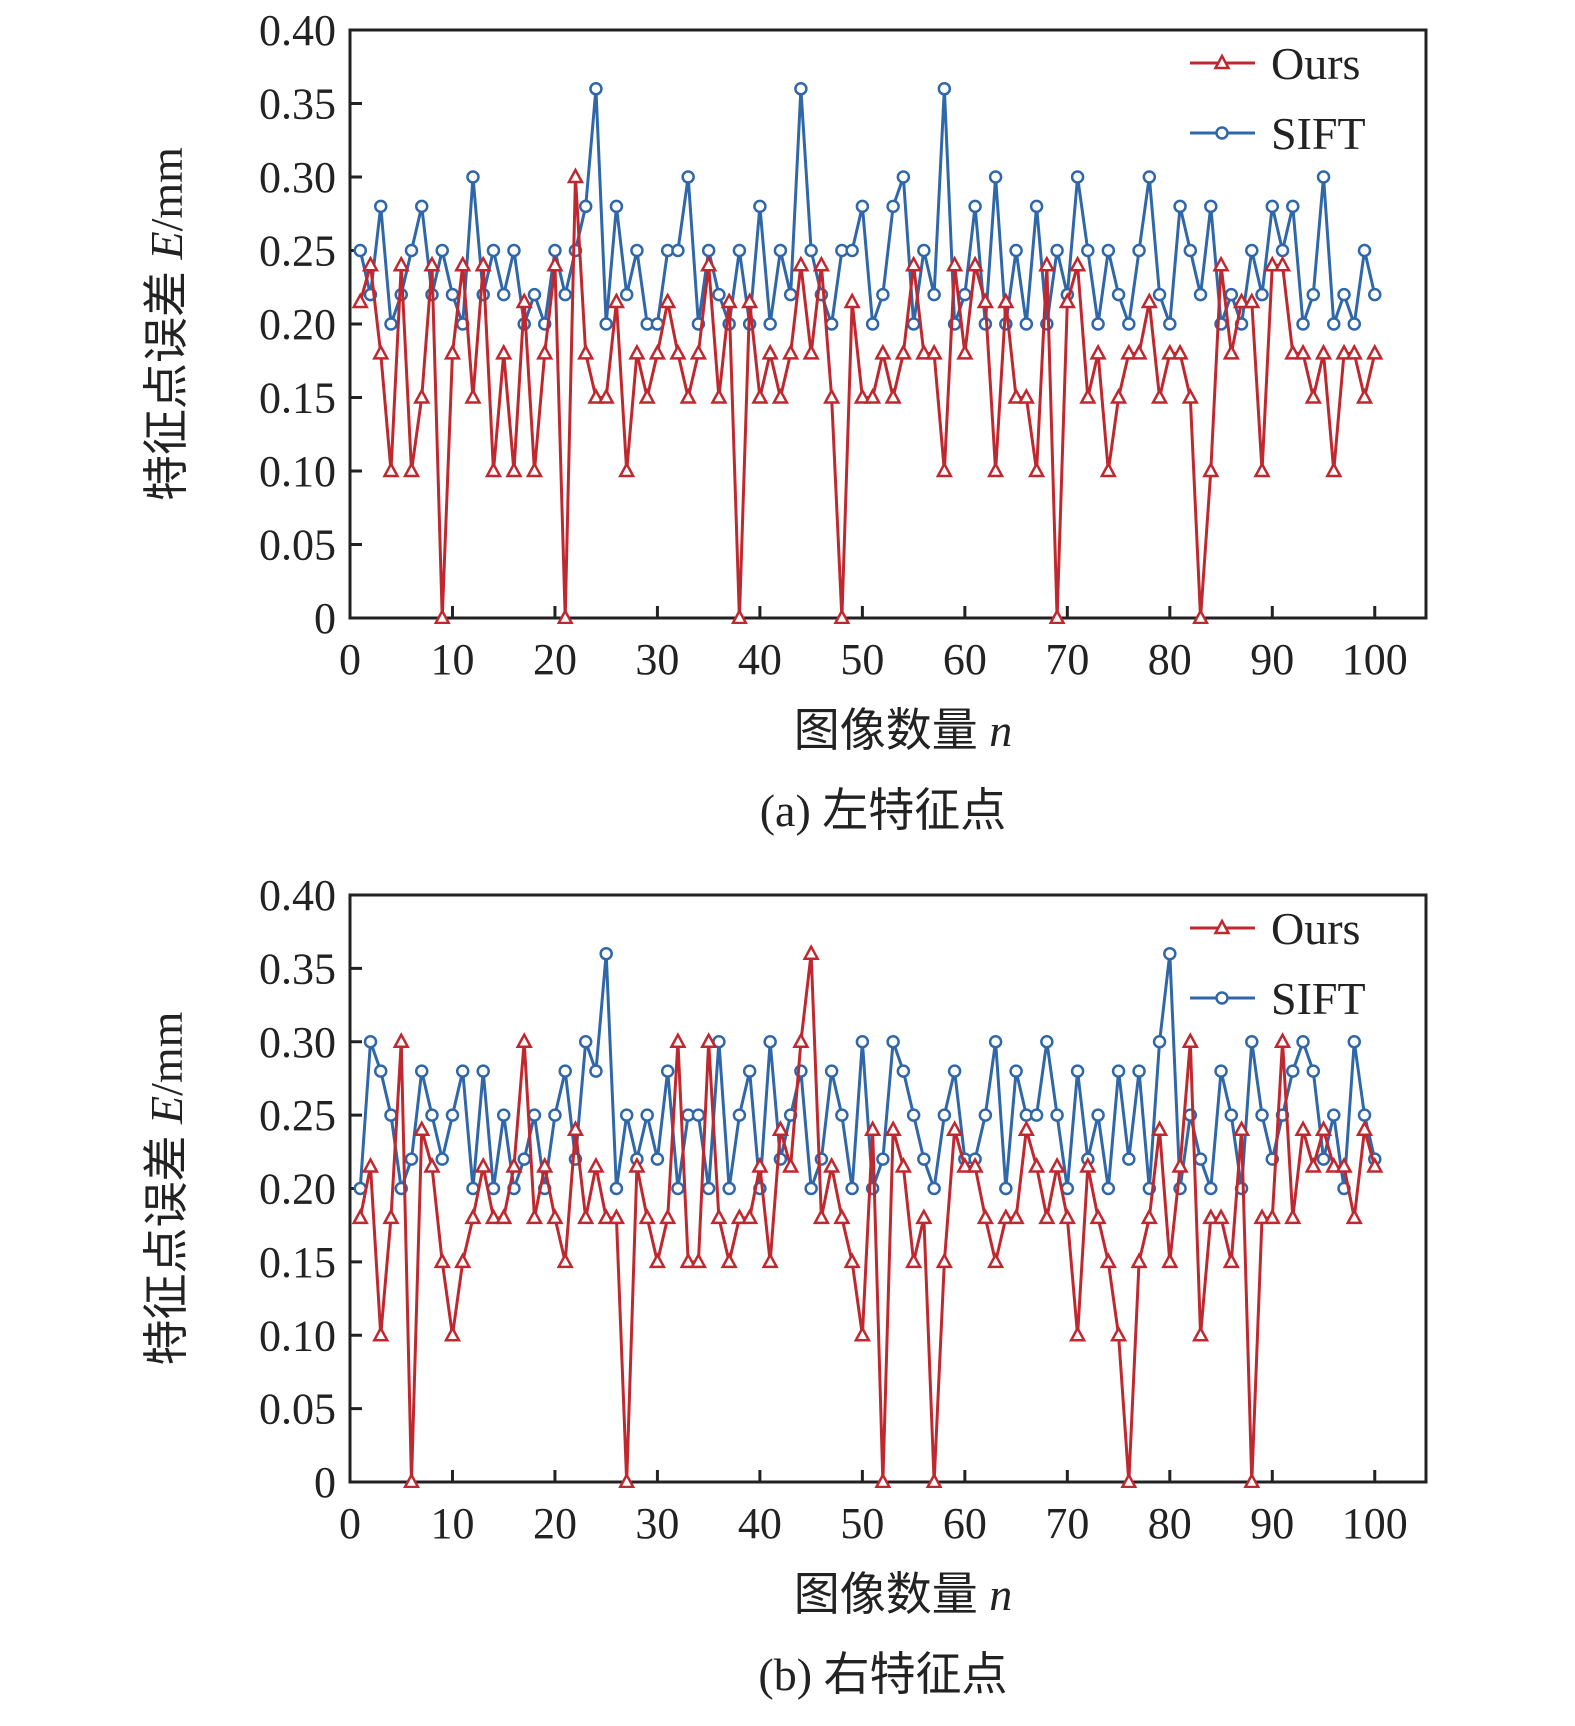 The image size is (1575, 1726). I want to click on y-tick-label: 0, so click(325, 618).